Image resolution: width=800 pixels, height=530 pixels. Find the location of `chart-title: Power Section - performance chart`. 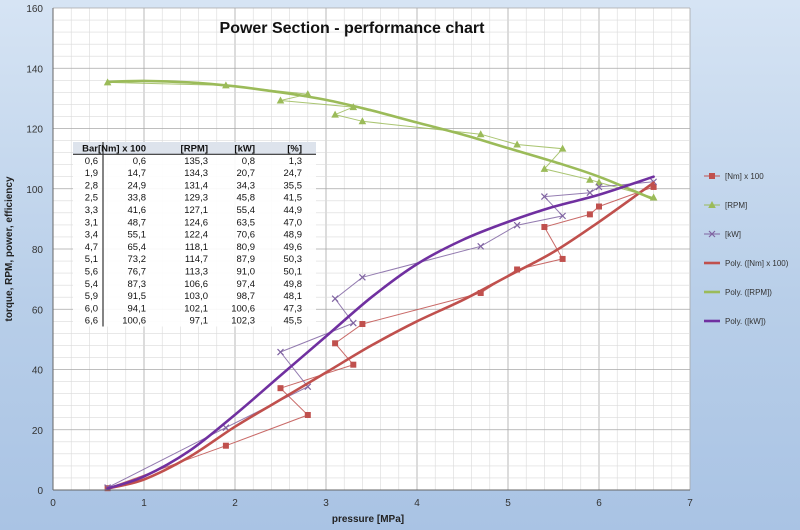

chart-title: Power Section - performance chart is located at coordinates (353, 28).